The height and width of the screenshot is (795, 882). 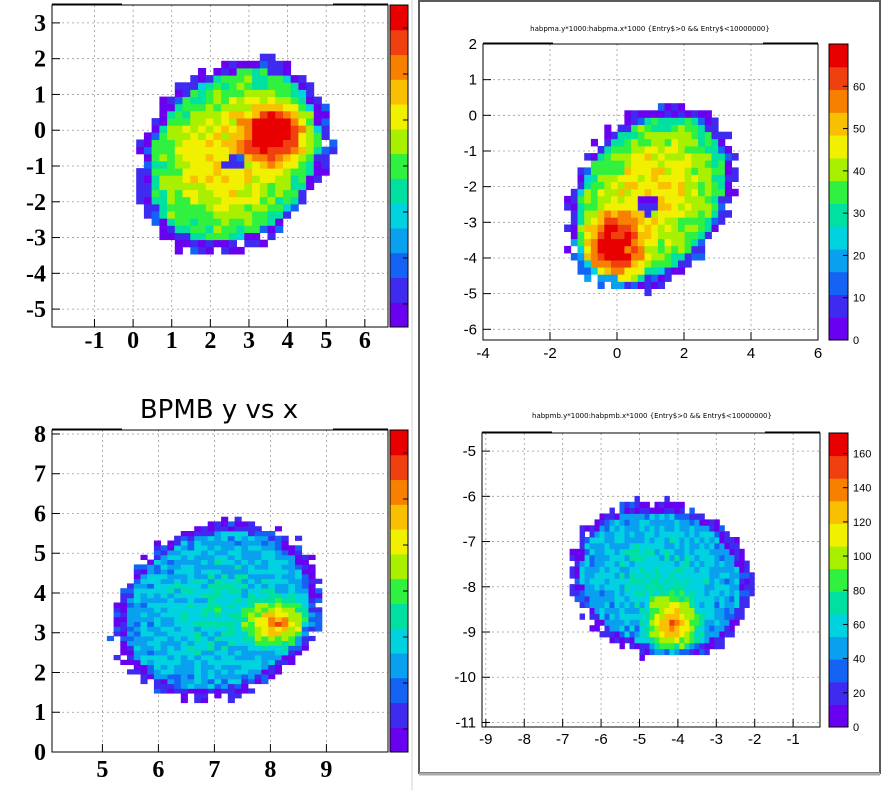 I want to click on plot-frame, so click(x=650, y=192).